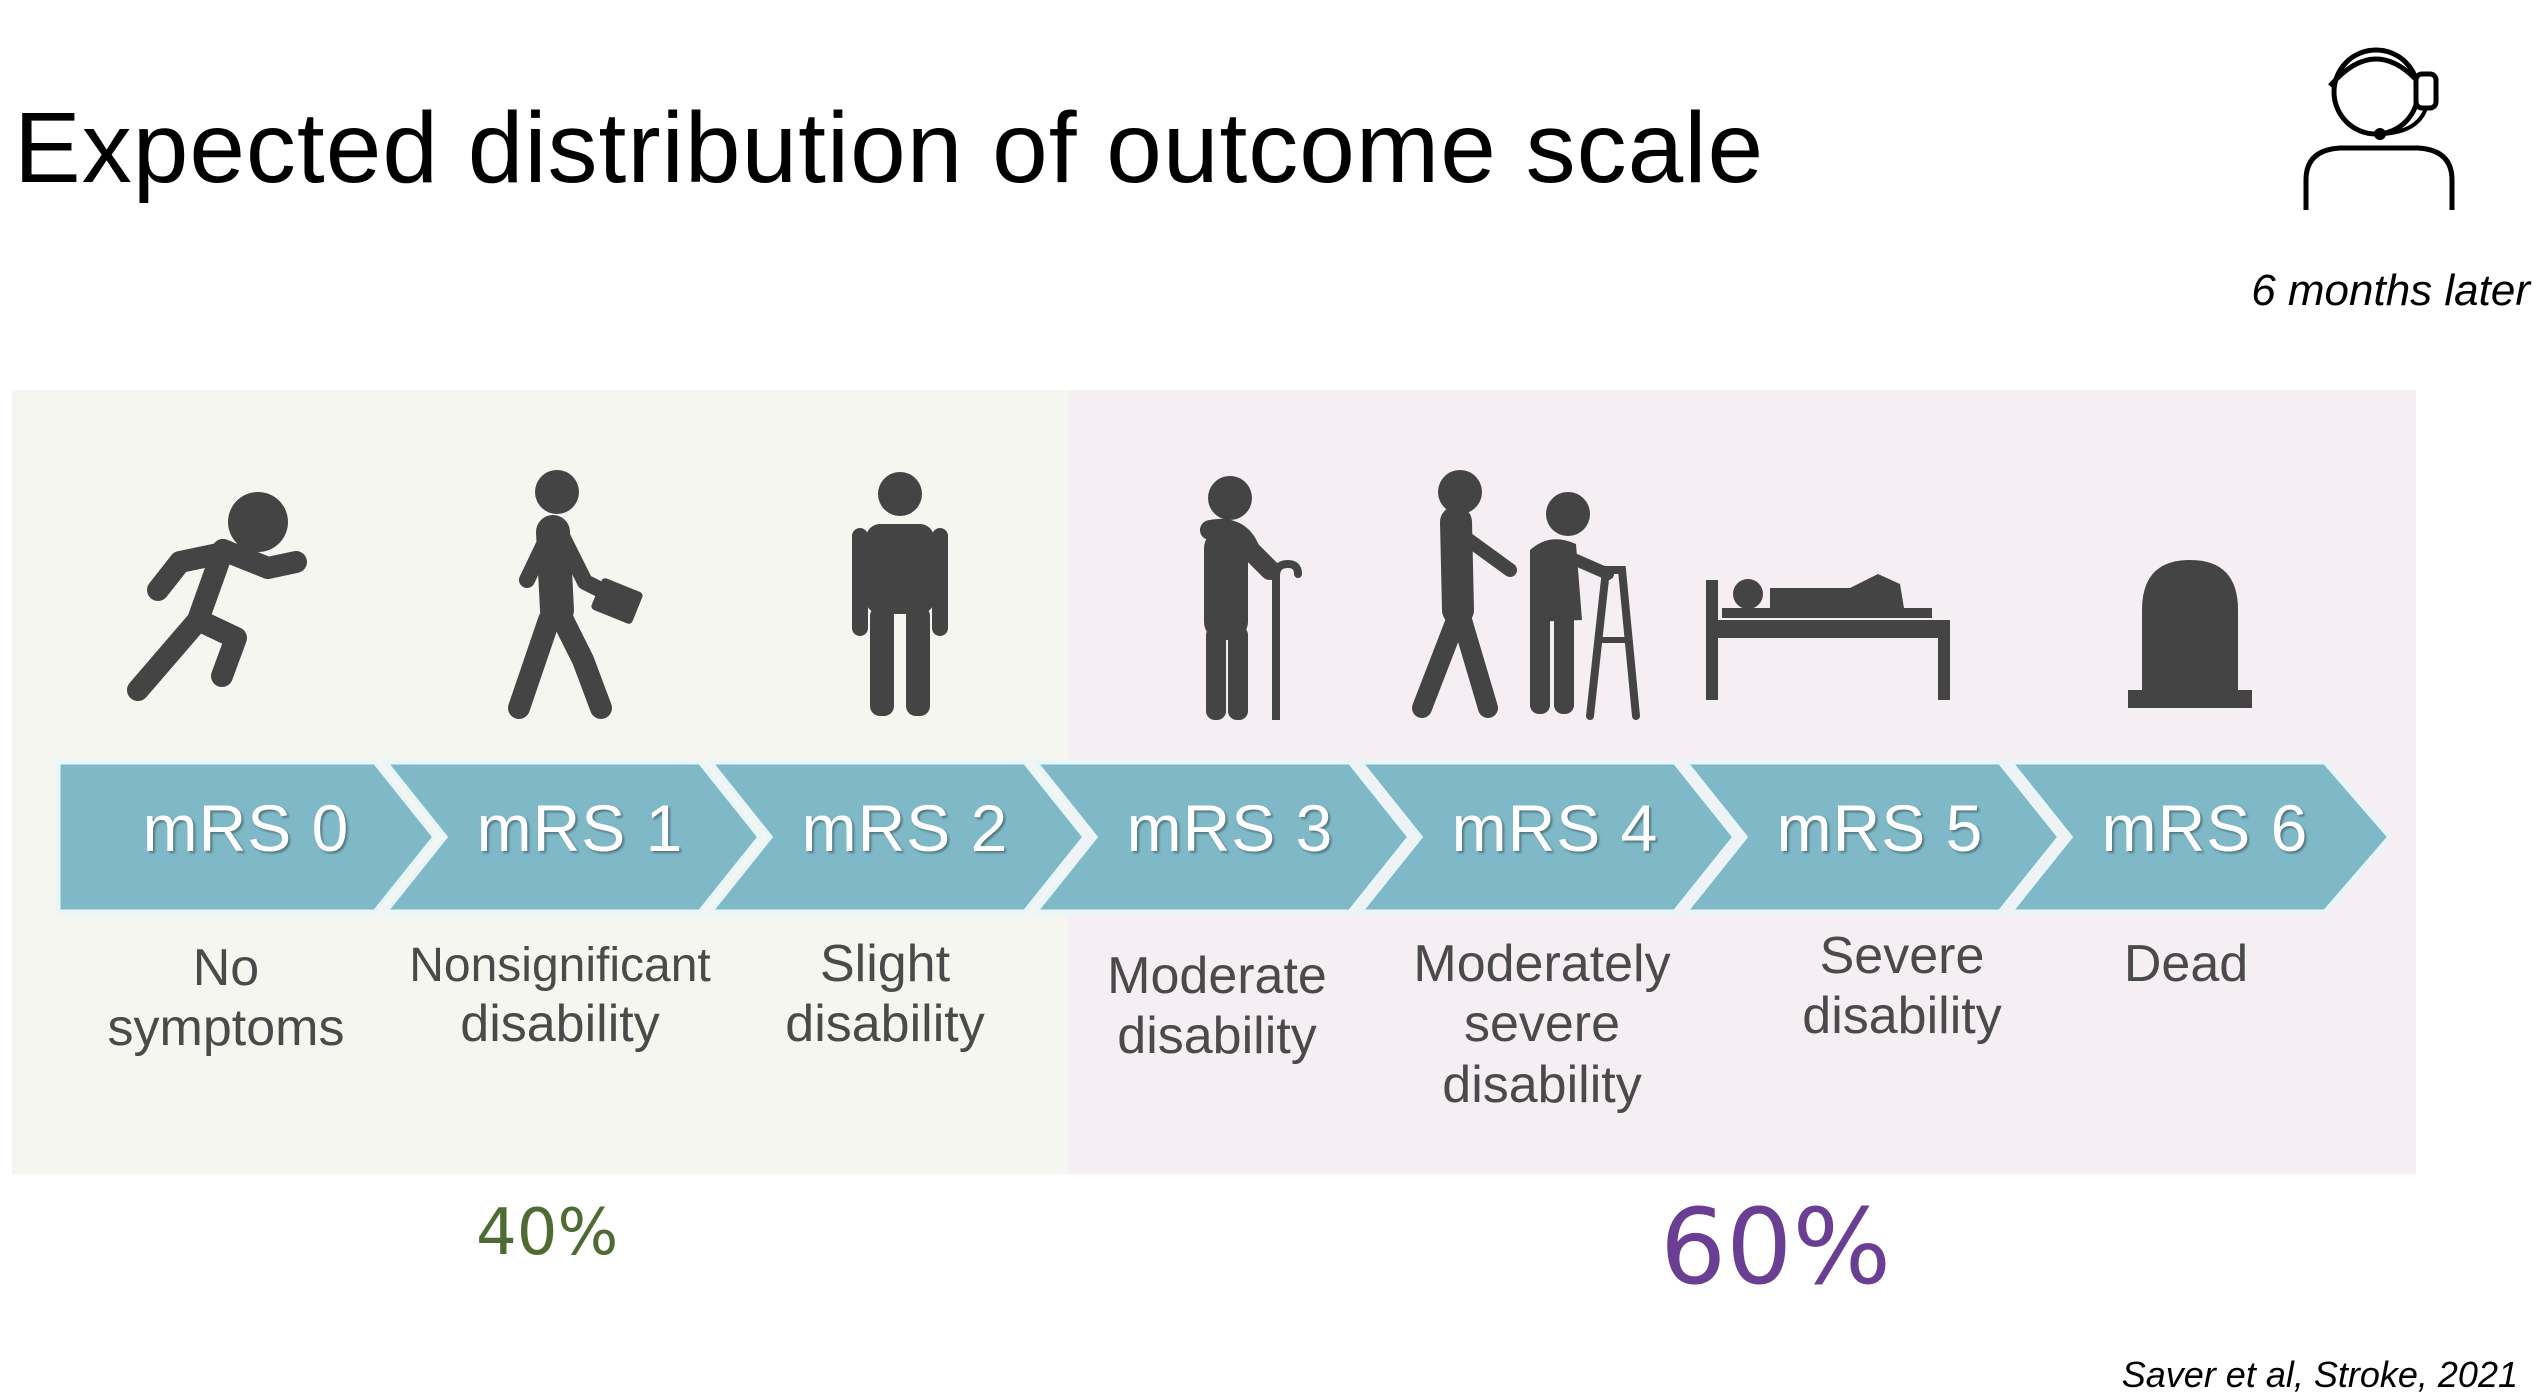 The image size is (2540, 1396). Describe the element at coordinates (2390, 290) in the screenshot. I see `timepoint-label: 6 months later` at that location.